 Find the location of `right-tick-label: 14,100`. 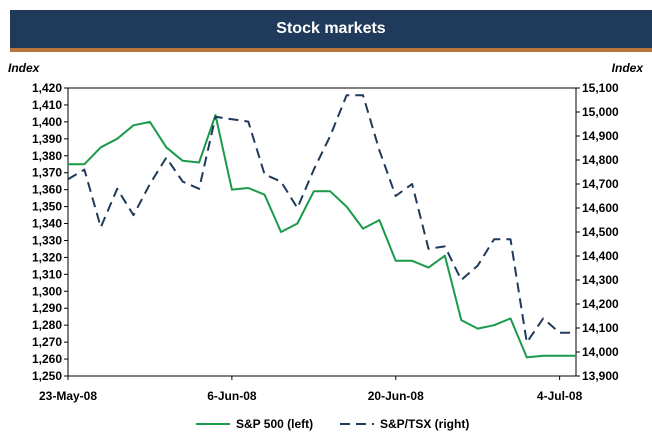

right-tick-label: 14,100 is located at coordinates (600, 328).